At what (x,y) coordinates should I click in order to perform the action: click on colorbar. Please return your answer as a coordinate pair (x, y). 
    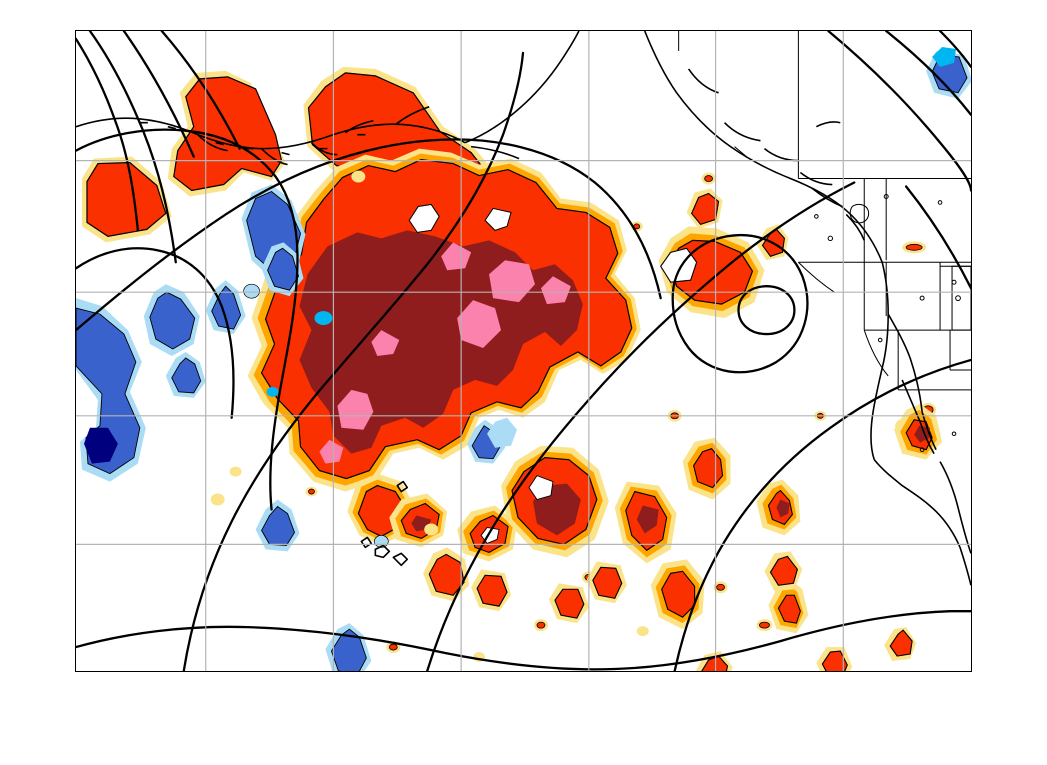
    Looking at the image, I should click on (523, 732).